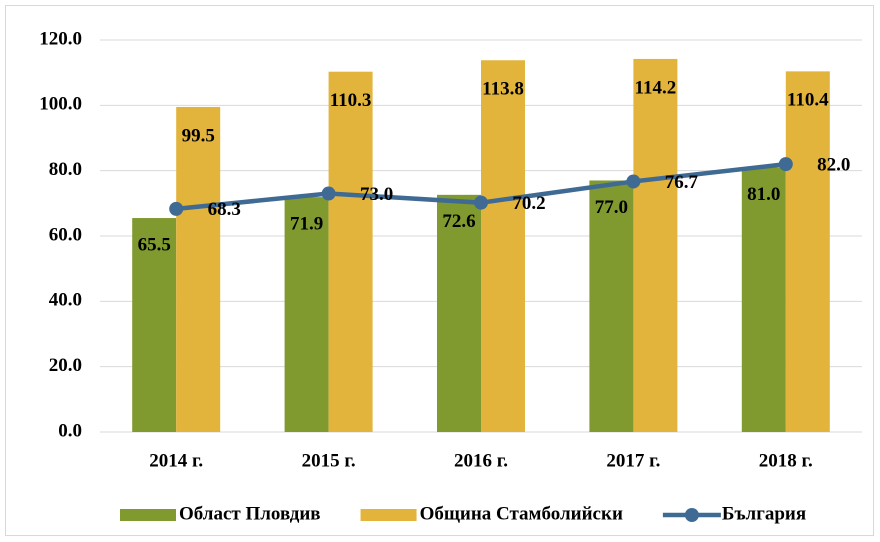  What do you see at coordinates (528, 203) in the screenshot?
I see `data-label: 70.2` at bounding box center [528, 203].